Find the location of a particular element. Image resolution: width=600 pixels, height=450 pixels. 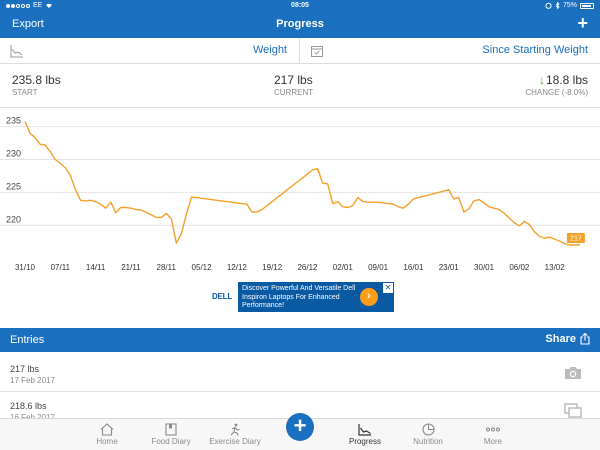

x-tick-label: 12/12 is located at coordinates (237, 267).